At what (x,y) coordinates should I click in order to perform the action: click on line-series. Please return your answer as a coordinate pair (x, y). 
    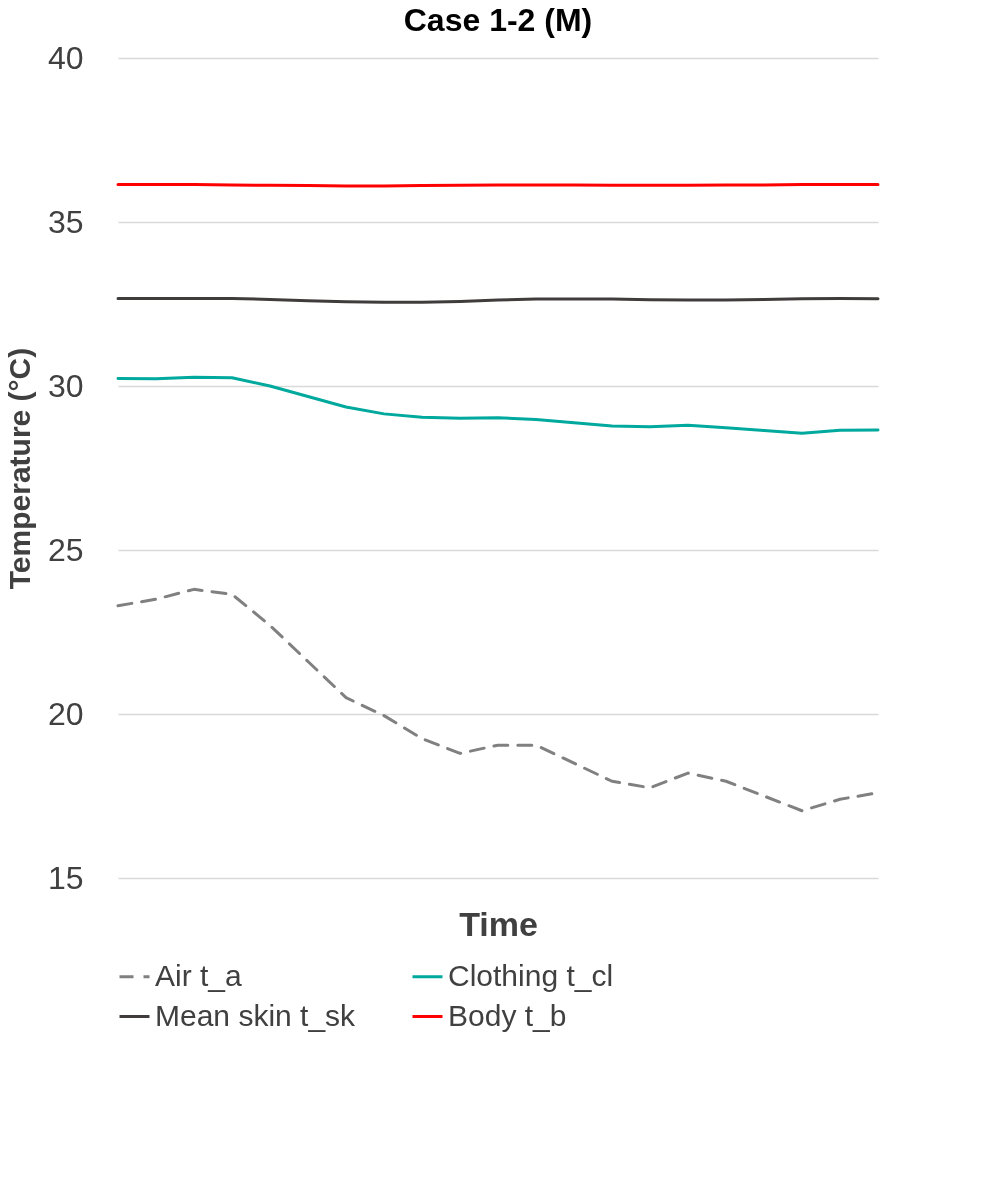
    Looking at the image, I should click on (498, 405).